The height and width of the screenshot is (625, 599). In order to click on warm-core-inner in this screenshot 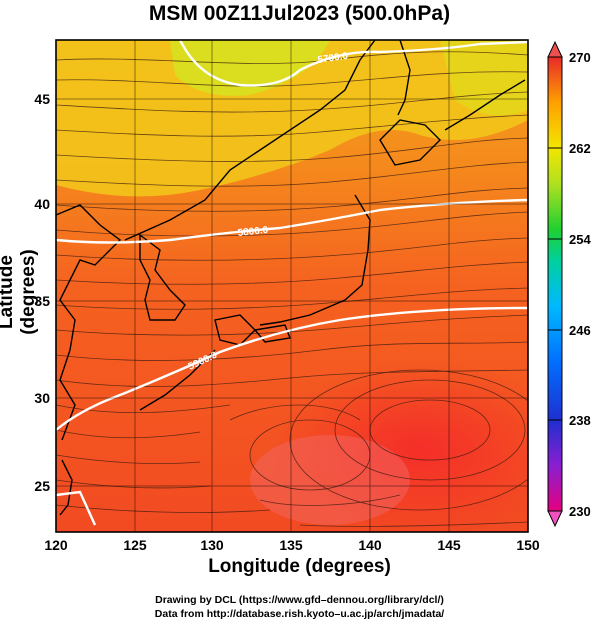, I will do `click(330, 480)`.